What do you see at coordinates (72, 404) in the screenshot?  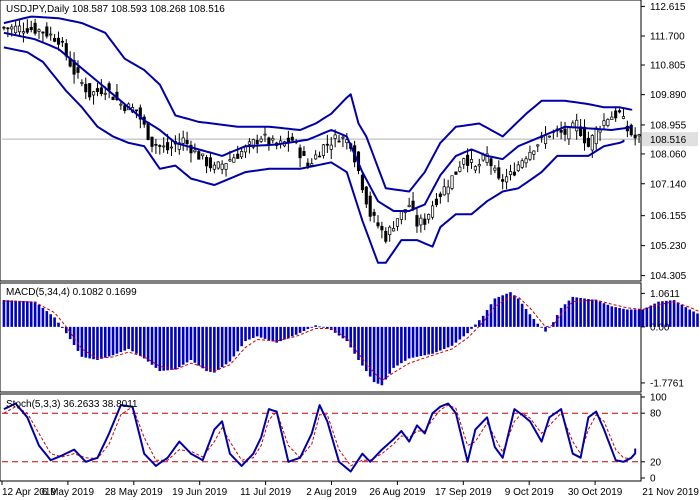 I see `stochastic-panel-title: Stoch(5,3,3) 36.2633 38.8011` at bounding box center [72, 404].